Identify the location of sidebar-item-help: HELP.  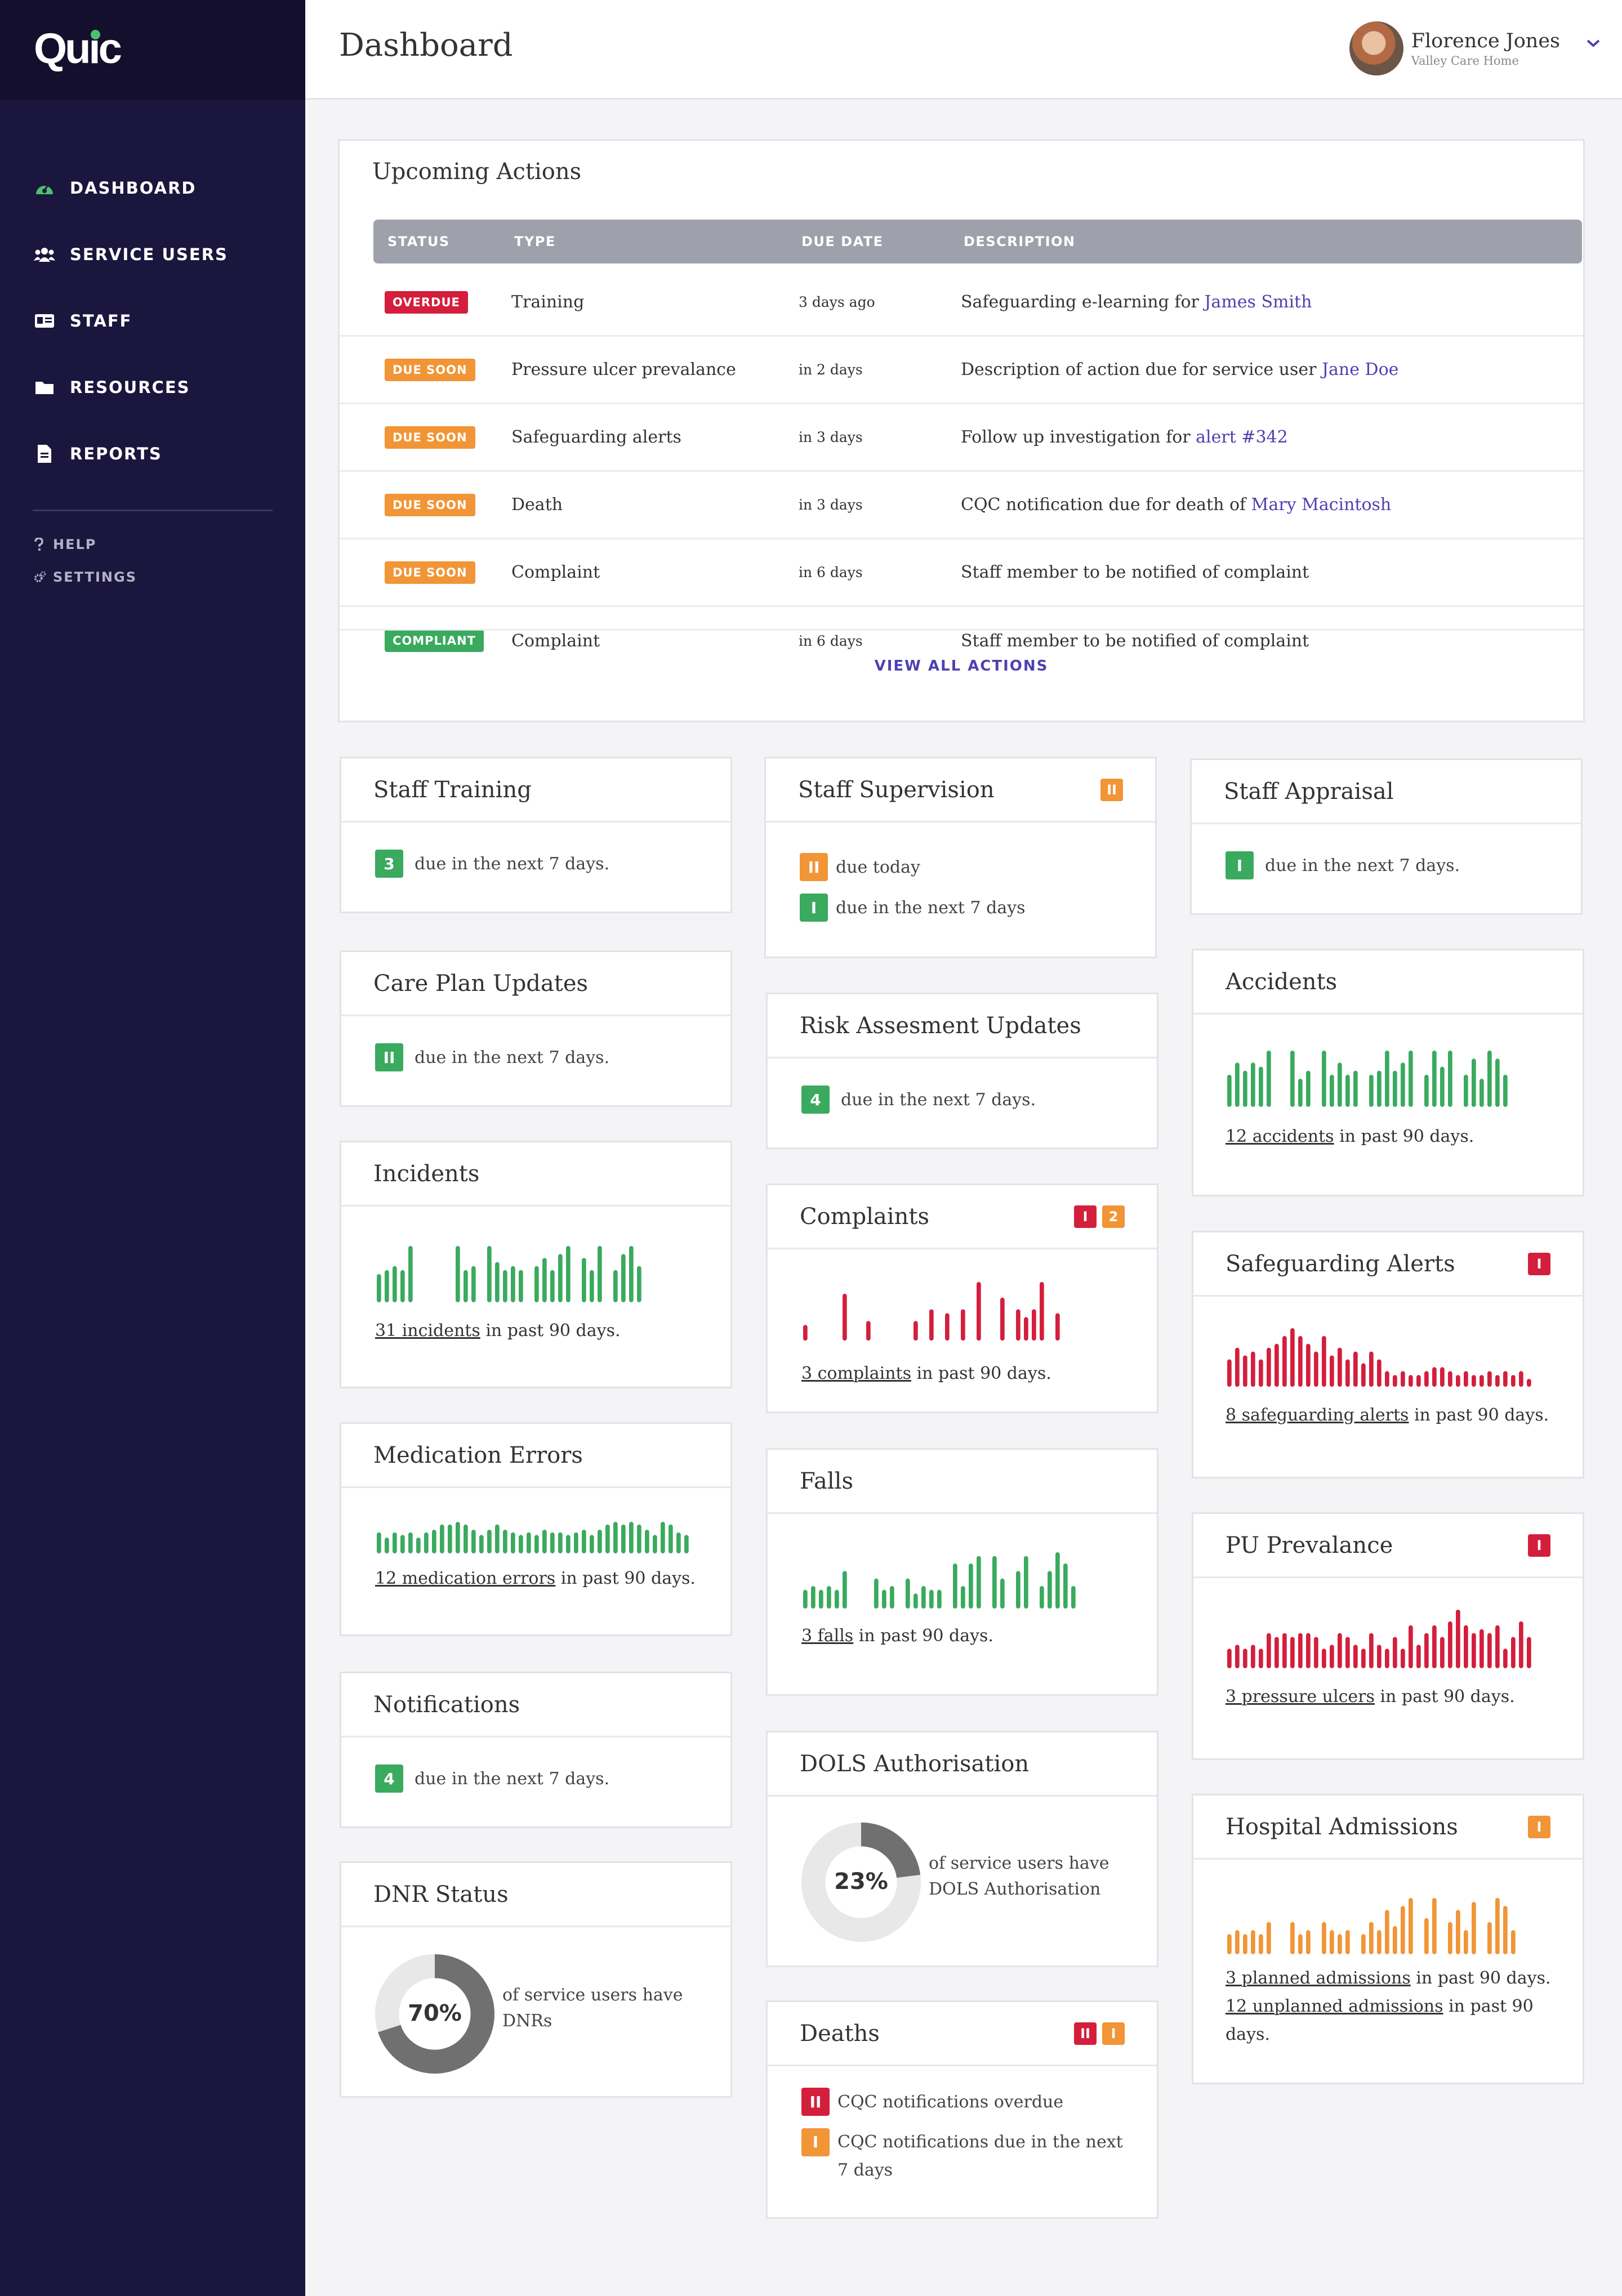
(152, 544).